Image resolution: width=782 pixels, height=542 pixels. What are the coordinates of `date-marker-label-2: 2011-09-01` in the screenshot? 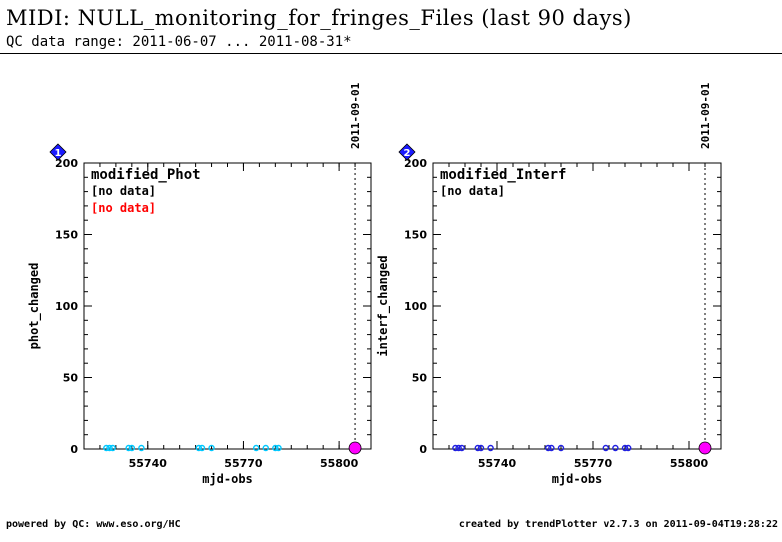 It's located at (705, 115).